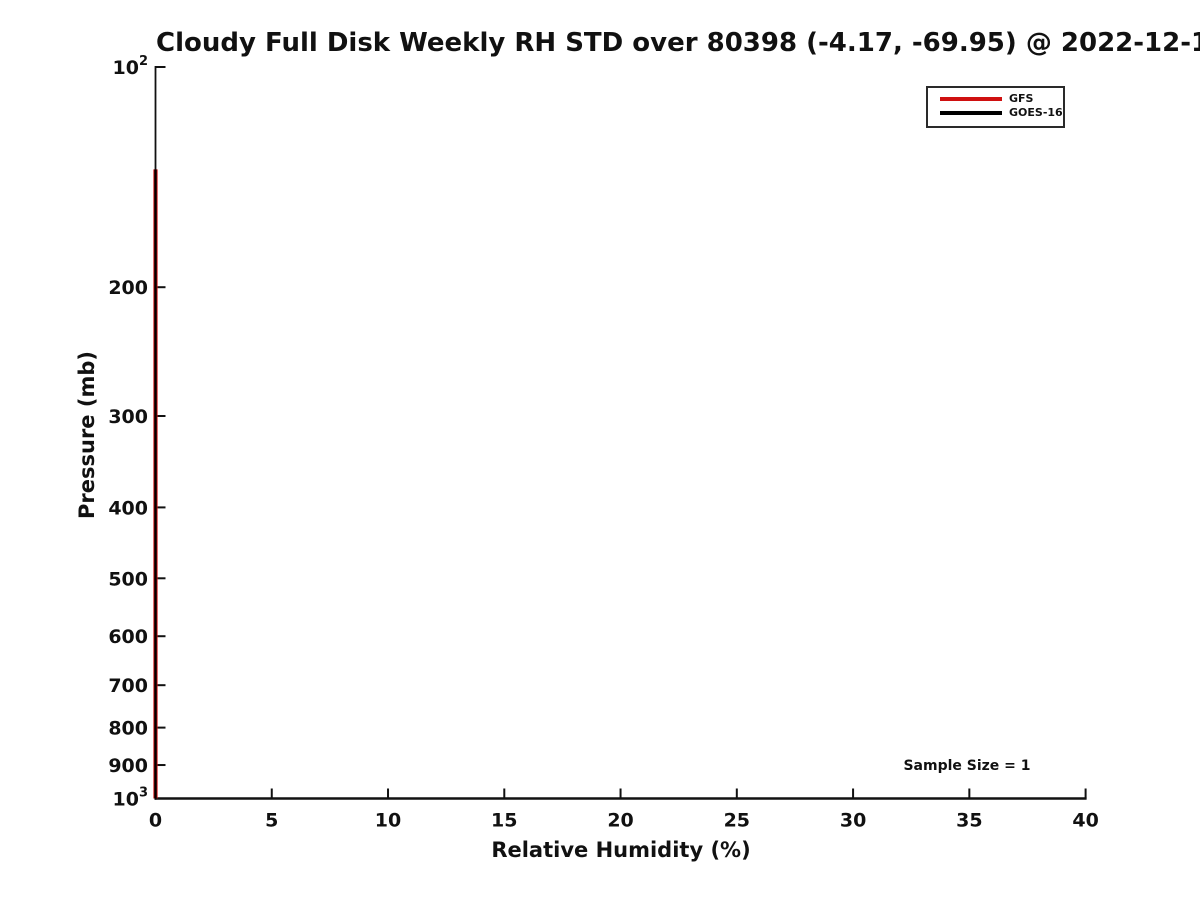 Image resolution: width=1200 pixels, height=900 pixels. Describe the element at coordinates (128, 637) in the screenshot. I see `y-tick-label: 600` at that location.